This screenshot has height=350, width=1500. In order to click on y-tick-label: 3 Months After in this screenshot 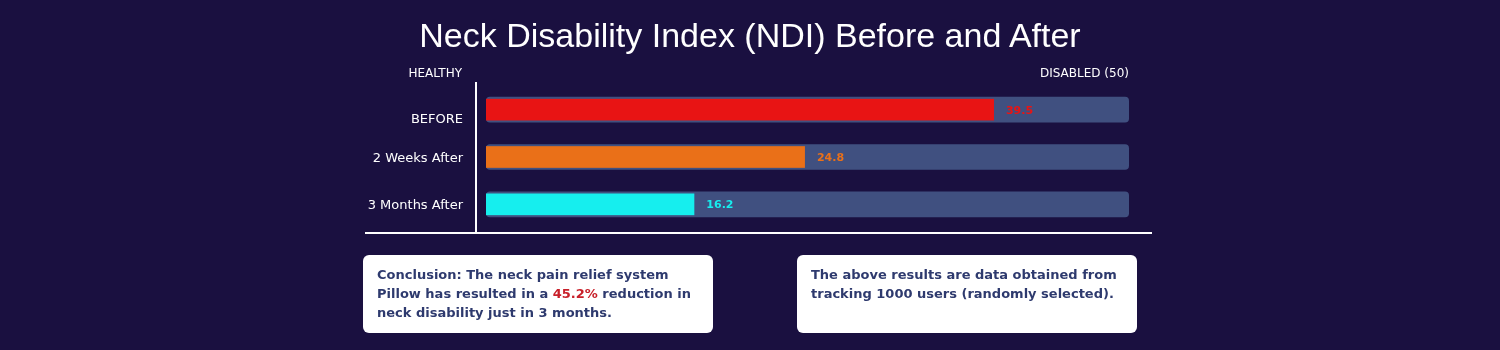, I will do `click(415, 205)`.